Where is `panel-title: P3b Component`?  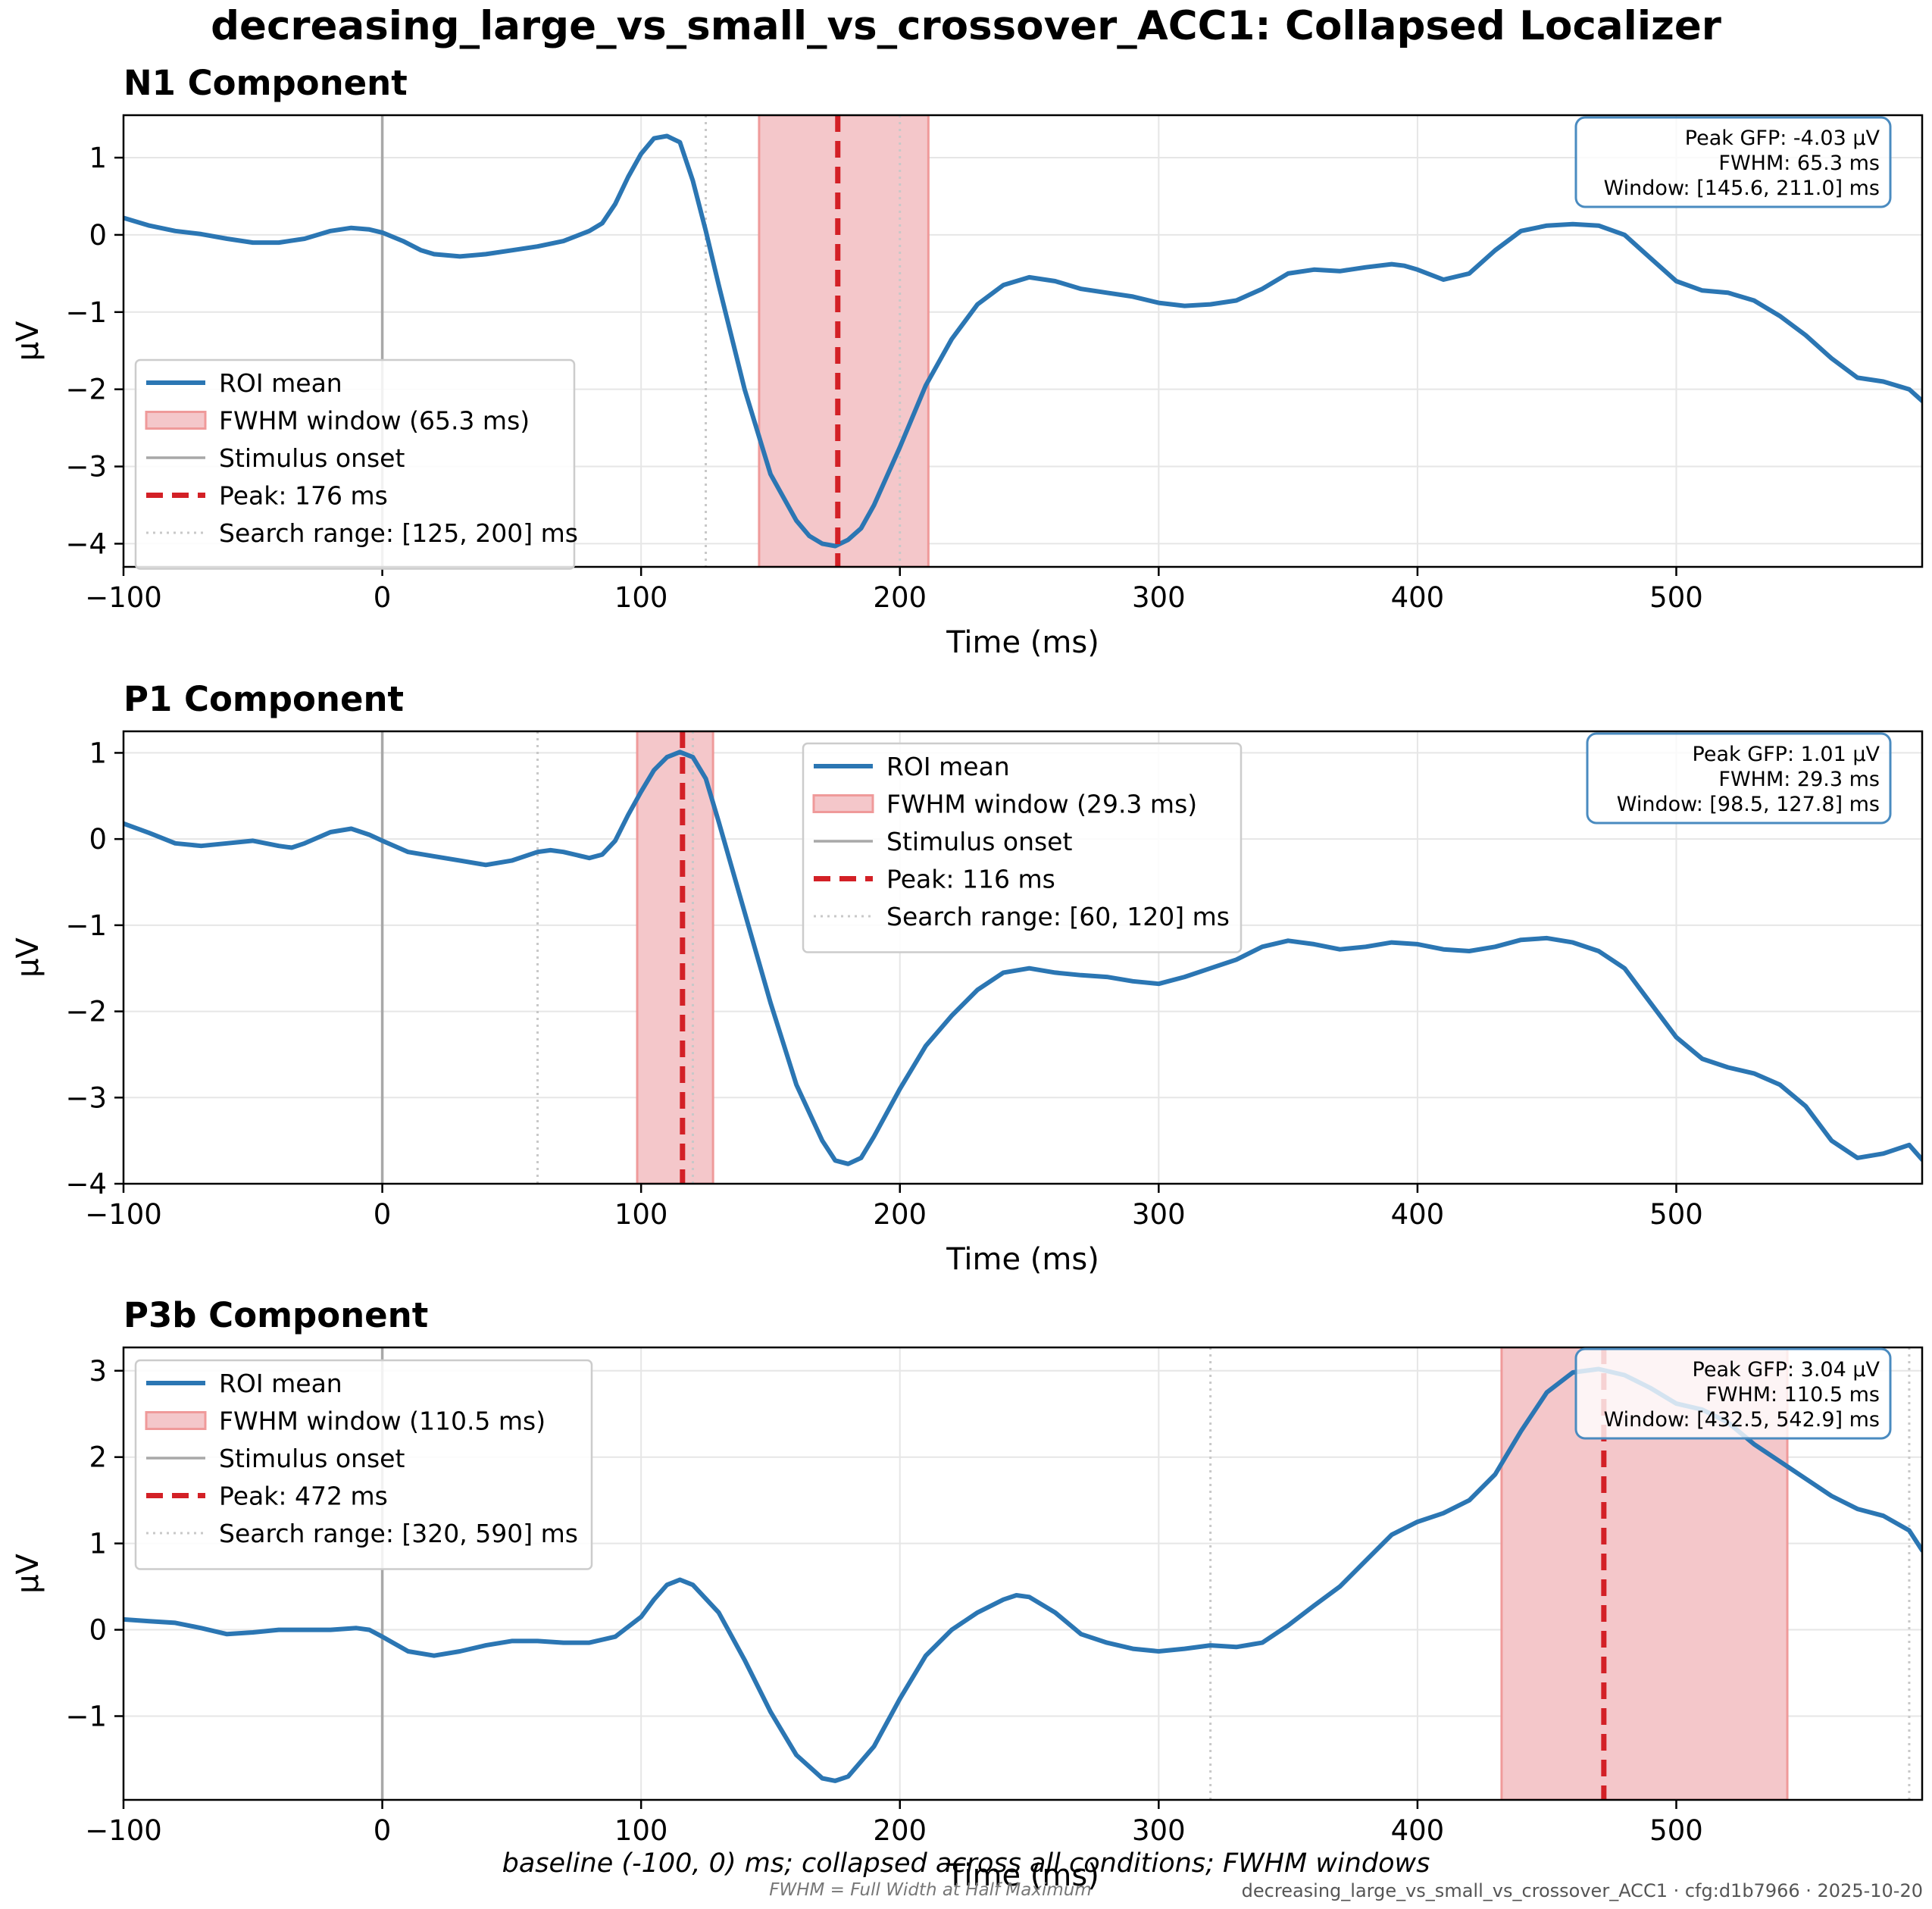
panel-title: P3b Component is located at coordinates (276, 1315).